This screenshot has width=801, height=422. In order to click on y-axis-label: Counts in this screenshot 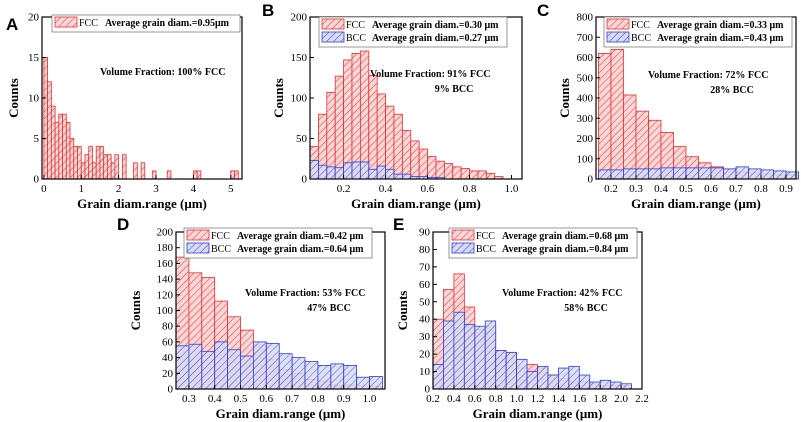, I will do `click(13, 98)`.